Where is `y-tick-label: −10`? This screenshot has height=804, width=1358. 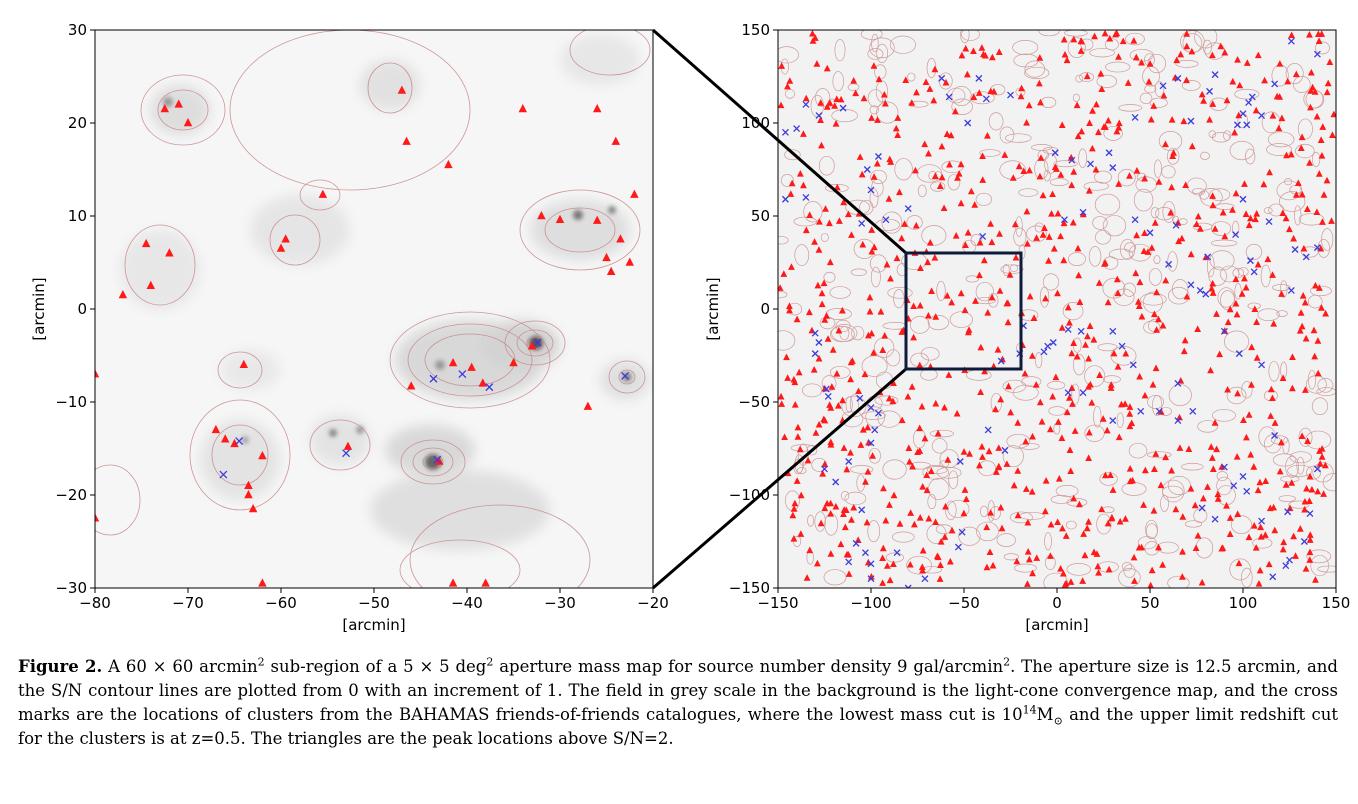
y-tick-label: −10 is located at coordinates (71, 402).